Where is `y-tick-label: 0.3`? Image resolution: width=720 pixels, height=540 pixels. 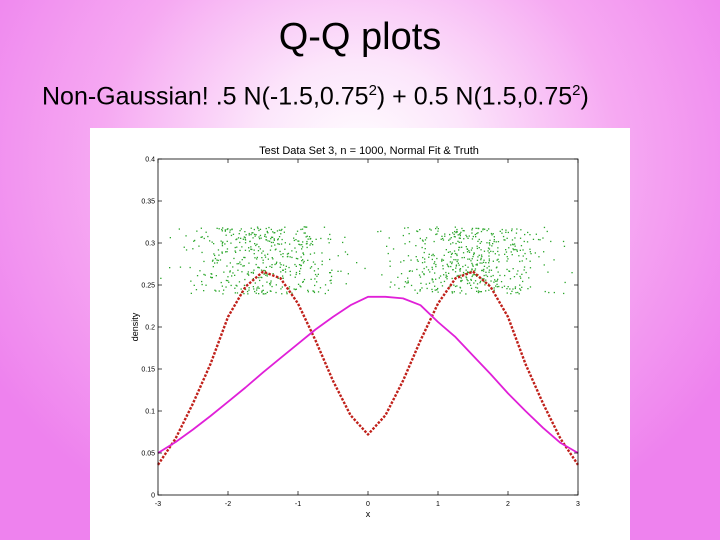
y-tick-label: 0.3 is located at coordinates (150, 244).